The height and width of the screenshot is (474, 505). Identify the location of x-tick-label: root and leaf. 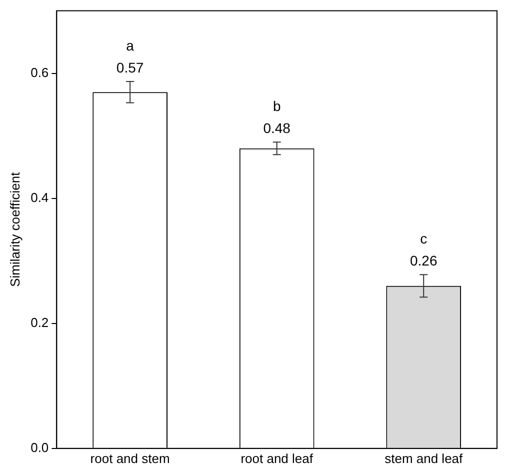
(277, 458).